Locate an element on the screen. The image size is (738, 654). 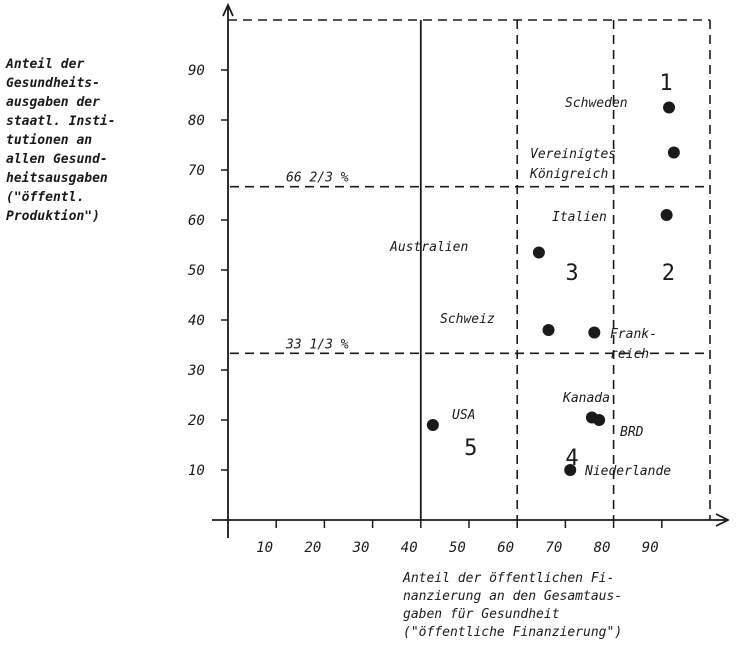
x-axis-label-line: Anteil der öffentlichen Fi- is located at coordinates (508, 578).